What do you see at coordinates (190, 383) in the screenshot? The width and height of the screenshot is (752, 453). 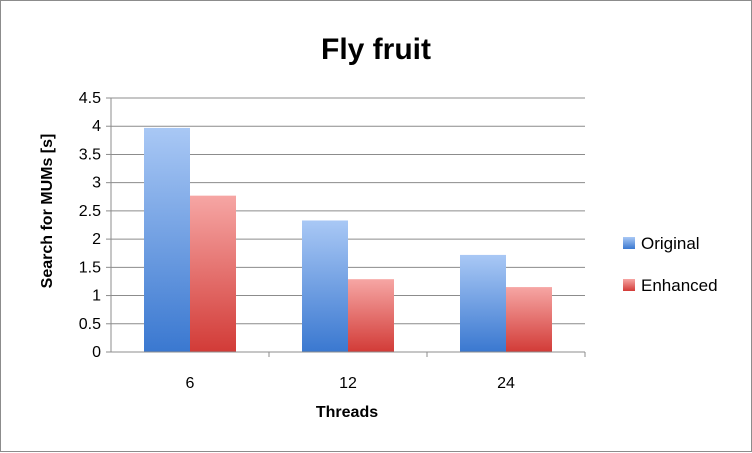 I see `x-tick-label: 6` at bounding box center [190, 383].